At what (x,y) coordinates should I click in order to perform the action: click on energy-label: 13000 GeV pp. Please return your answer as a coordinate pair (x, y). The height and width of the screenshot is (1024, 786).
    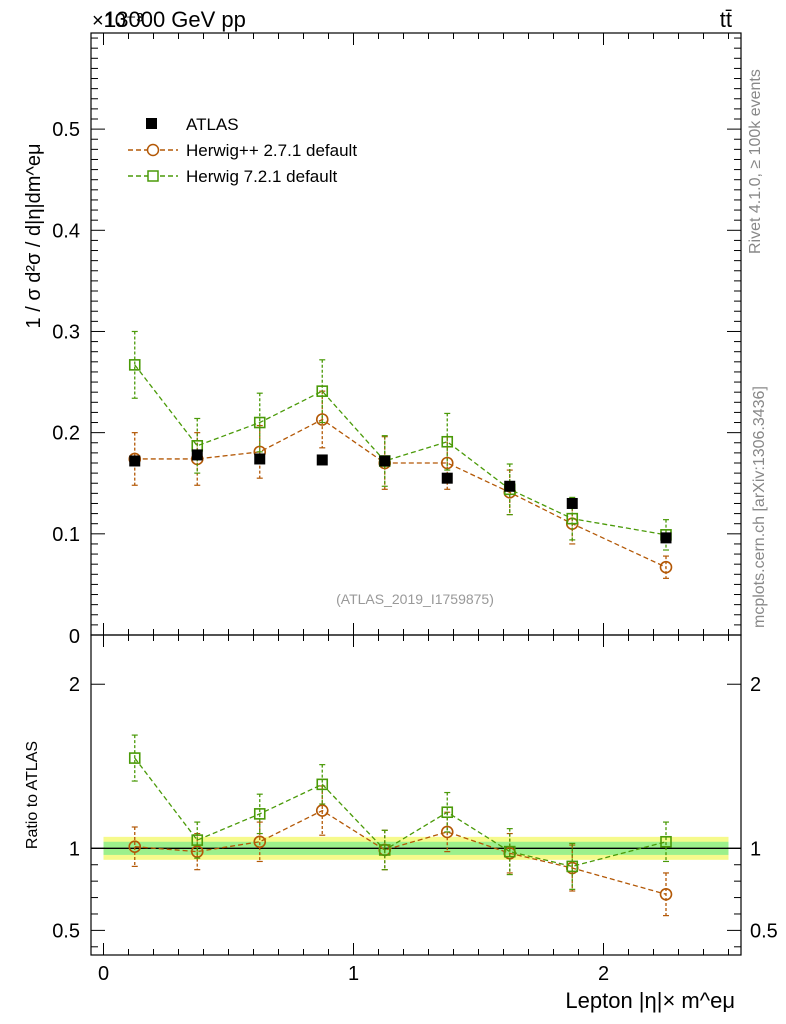
    Looking at the image, I should click on (175, 19).